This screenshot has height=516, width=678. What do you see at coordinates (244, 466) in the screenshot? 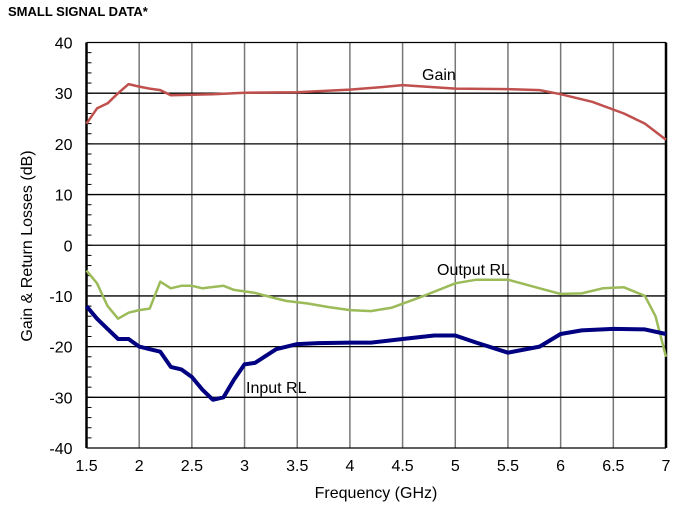
I see `x-tick-label: 3` at bounding box center [244, 466].